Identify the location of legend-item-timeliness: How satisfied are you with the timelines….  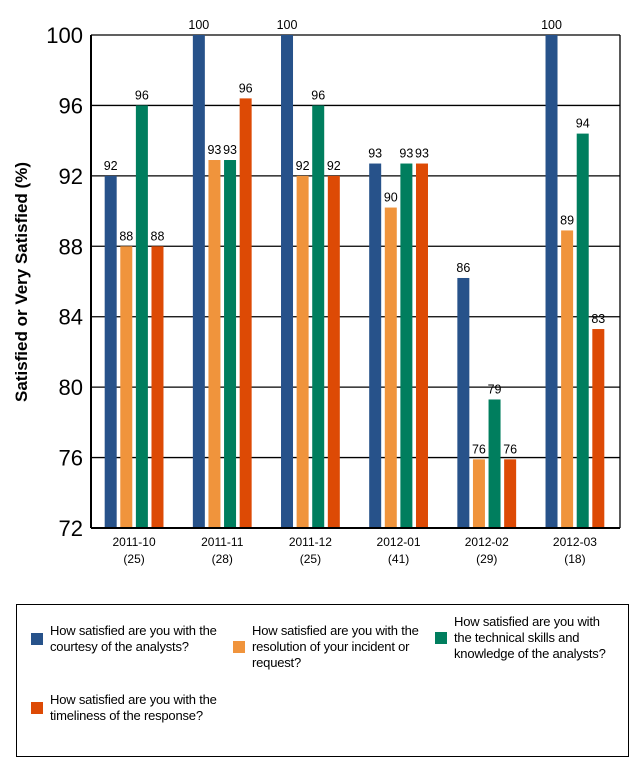
(130, 708).